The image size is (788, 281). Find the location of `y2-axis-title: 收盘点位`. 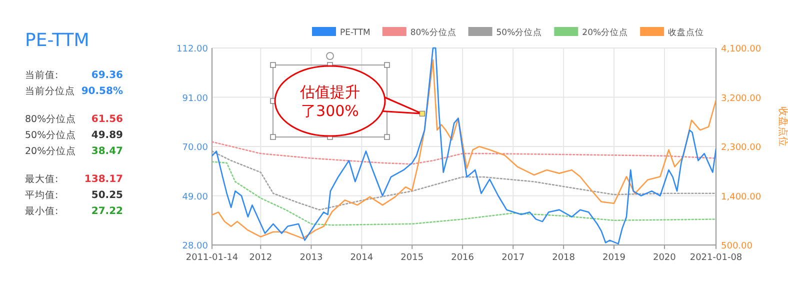

y2-axis-title: 收盘点位 is located at coordinates (782, 126).